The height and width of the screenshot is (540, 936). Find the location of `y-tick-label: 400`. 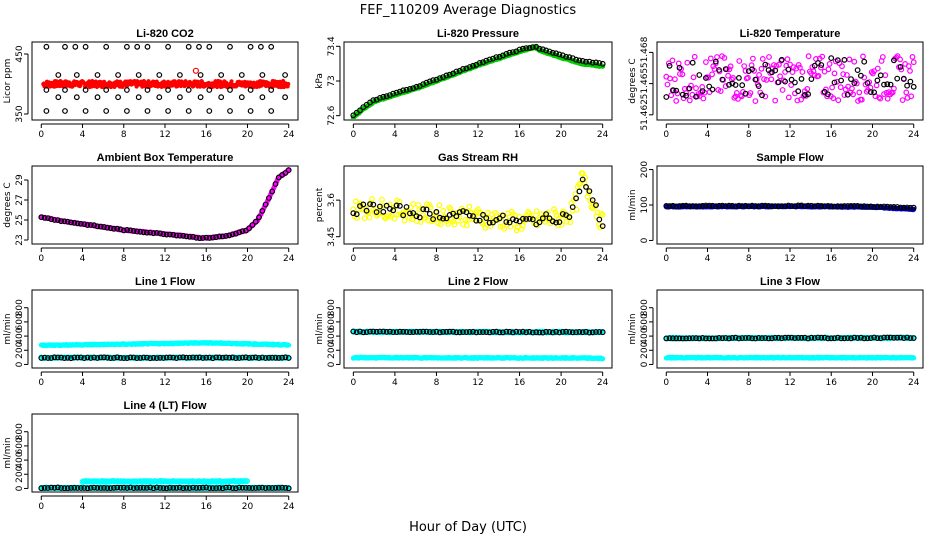

y-tick-label: 400 is located at coordinates (645, 335).